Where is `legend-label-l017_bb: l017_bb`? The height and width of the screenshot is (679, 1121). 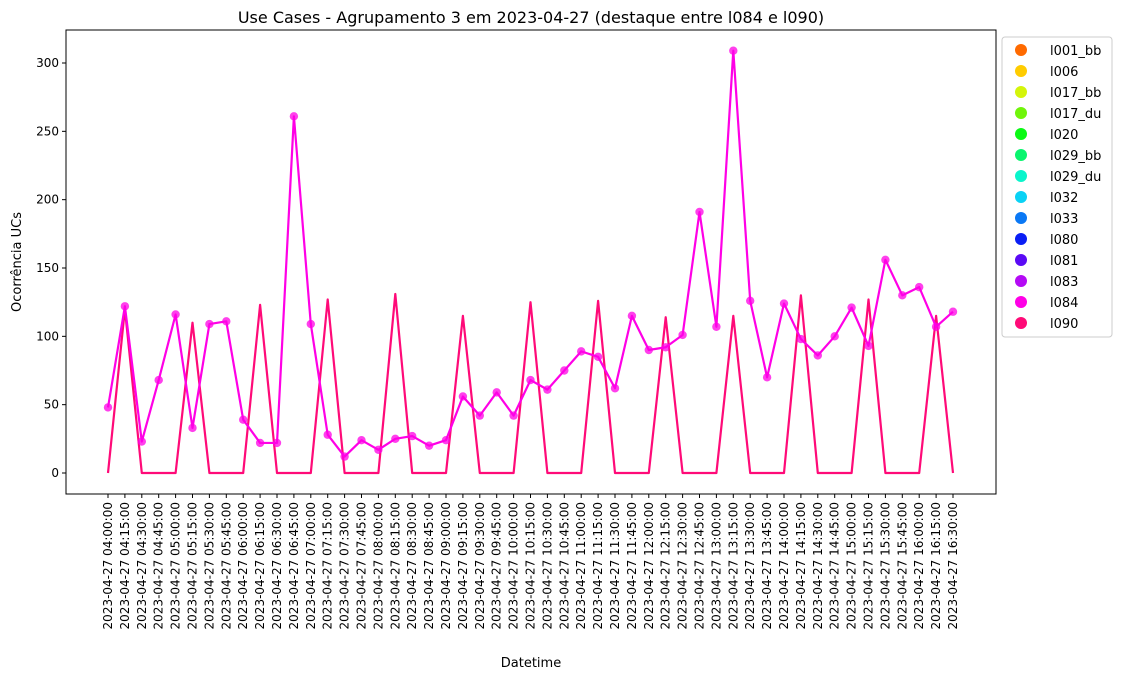 legend-label-l017_bb: l017_bb is located at coordinates (1075, 93).